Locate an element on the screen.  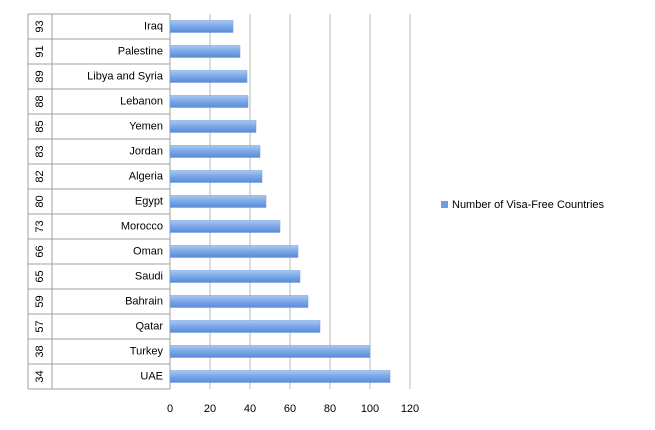
rank-label: 57 is located at coordinates (40, 326).